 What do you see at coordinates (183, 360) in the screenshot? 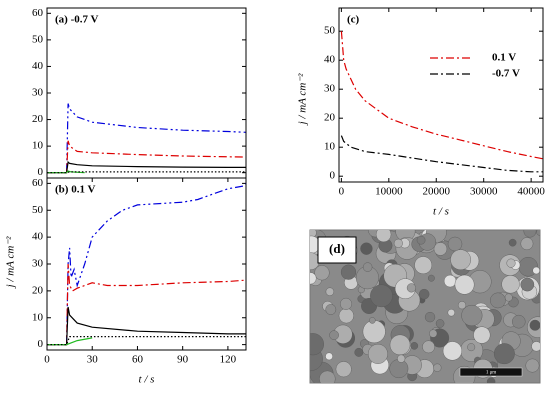
I see `x-tick-label: 90` at bounding box center [183, 360].